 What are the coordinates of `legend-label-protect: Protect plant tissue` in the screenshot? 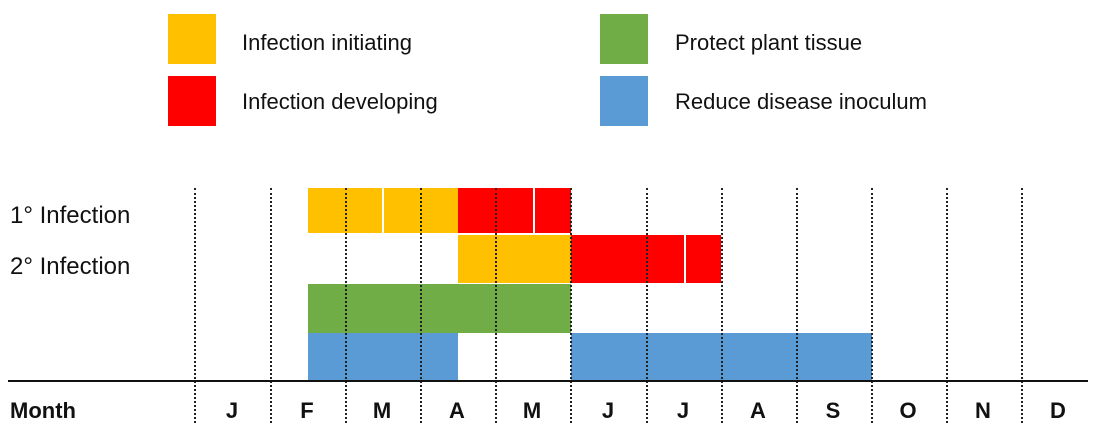 It's located at (769, 42).